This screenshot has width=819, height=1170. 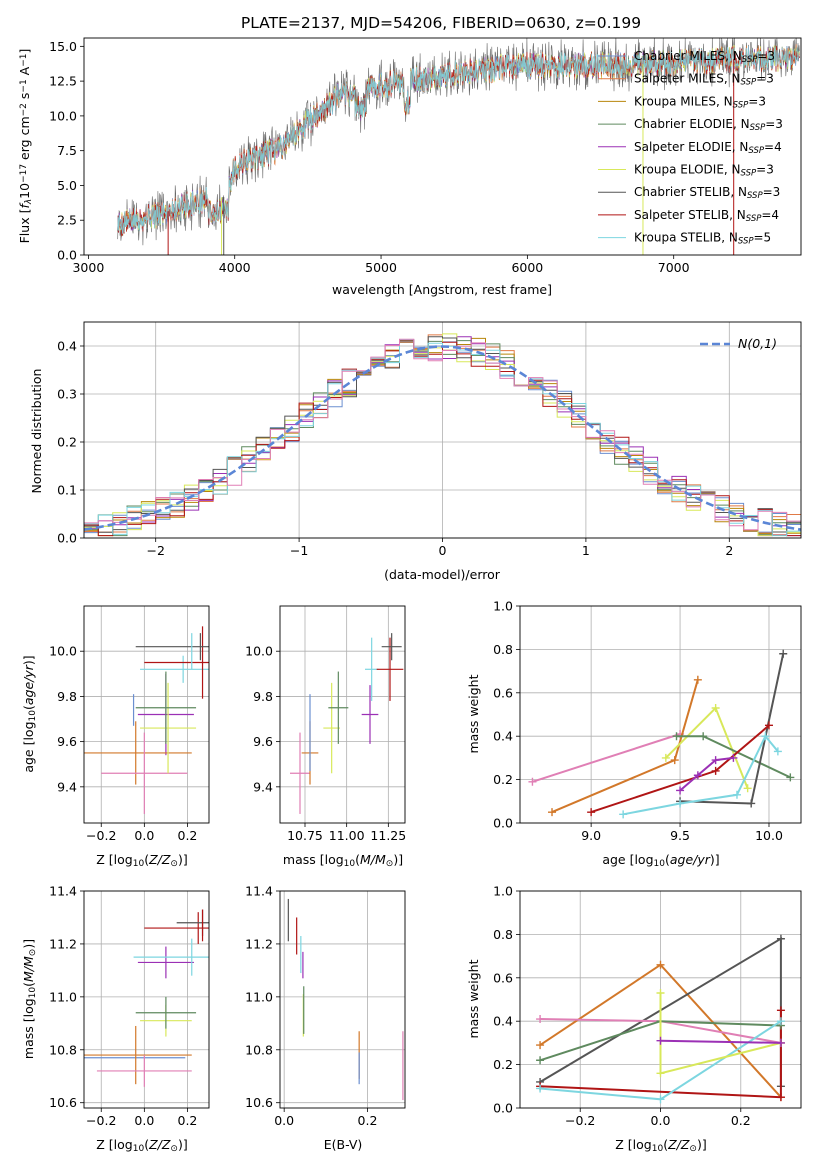 What do you see at coordinates (67, 696) in the screenshot?
I see `y-tick-label: 9.8` at bounding box center [67, 696].